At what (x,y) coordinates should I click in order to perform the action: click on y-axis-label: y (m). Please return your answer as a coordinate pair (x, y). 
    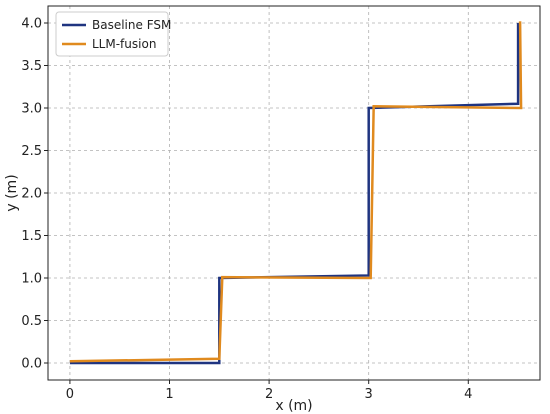
    Looking at the image, I should click on (12, 192).